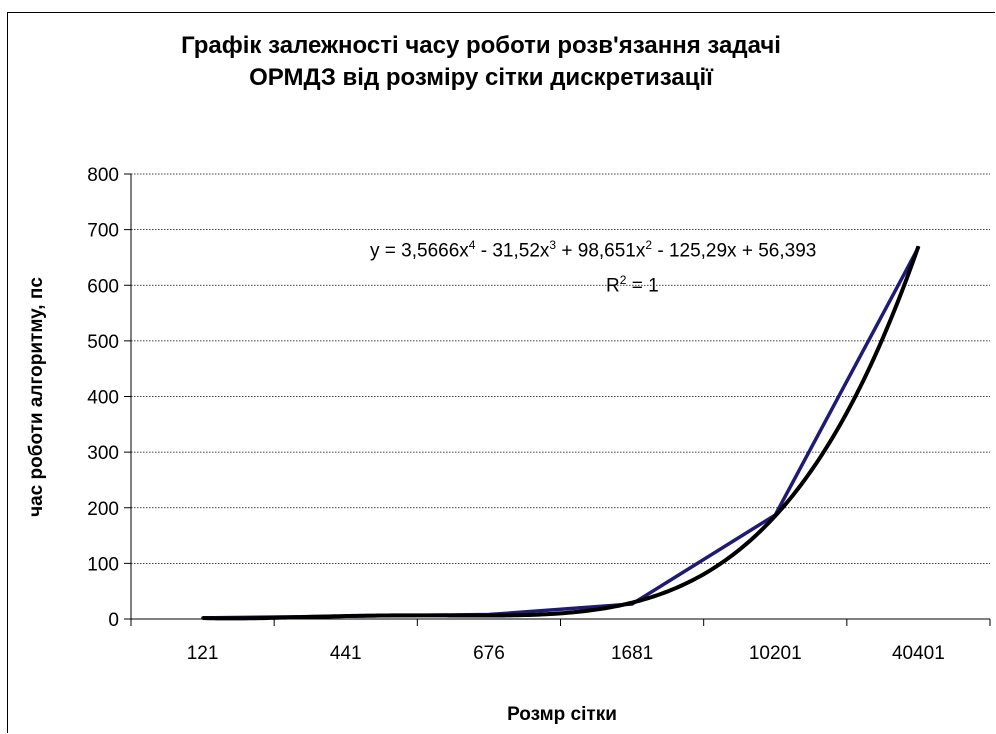  I want to click on r-squared-part: = 1, so click(642, 286).